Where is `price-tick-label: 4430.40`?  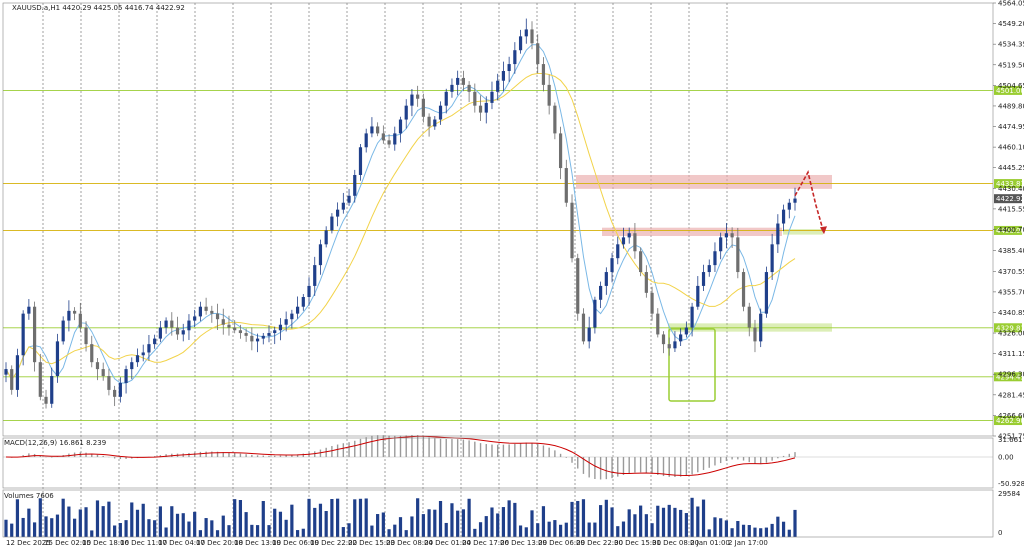 price-tick-label: 4430.40 is located at coordinates (1011, 189).